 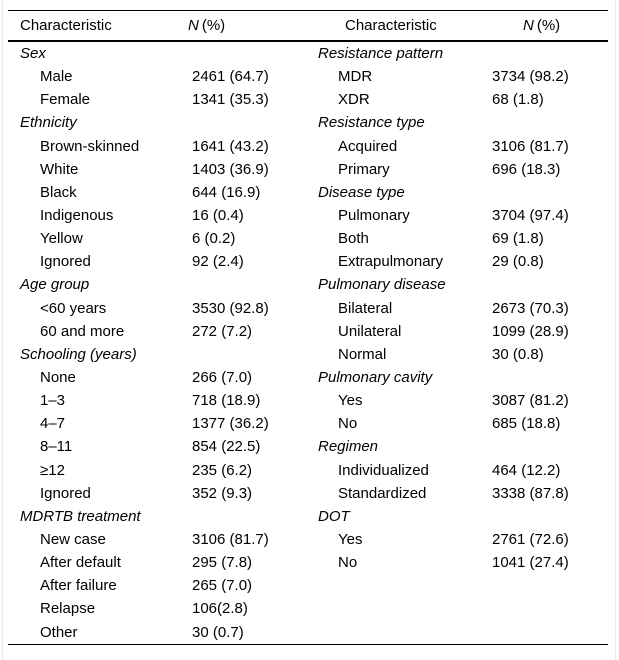 I want to click on table-section-row: DOT, so click(x=463, y=516).